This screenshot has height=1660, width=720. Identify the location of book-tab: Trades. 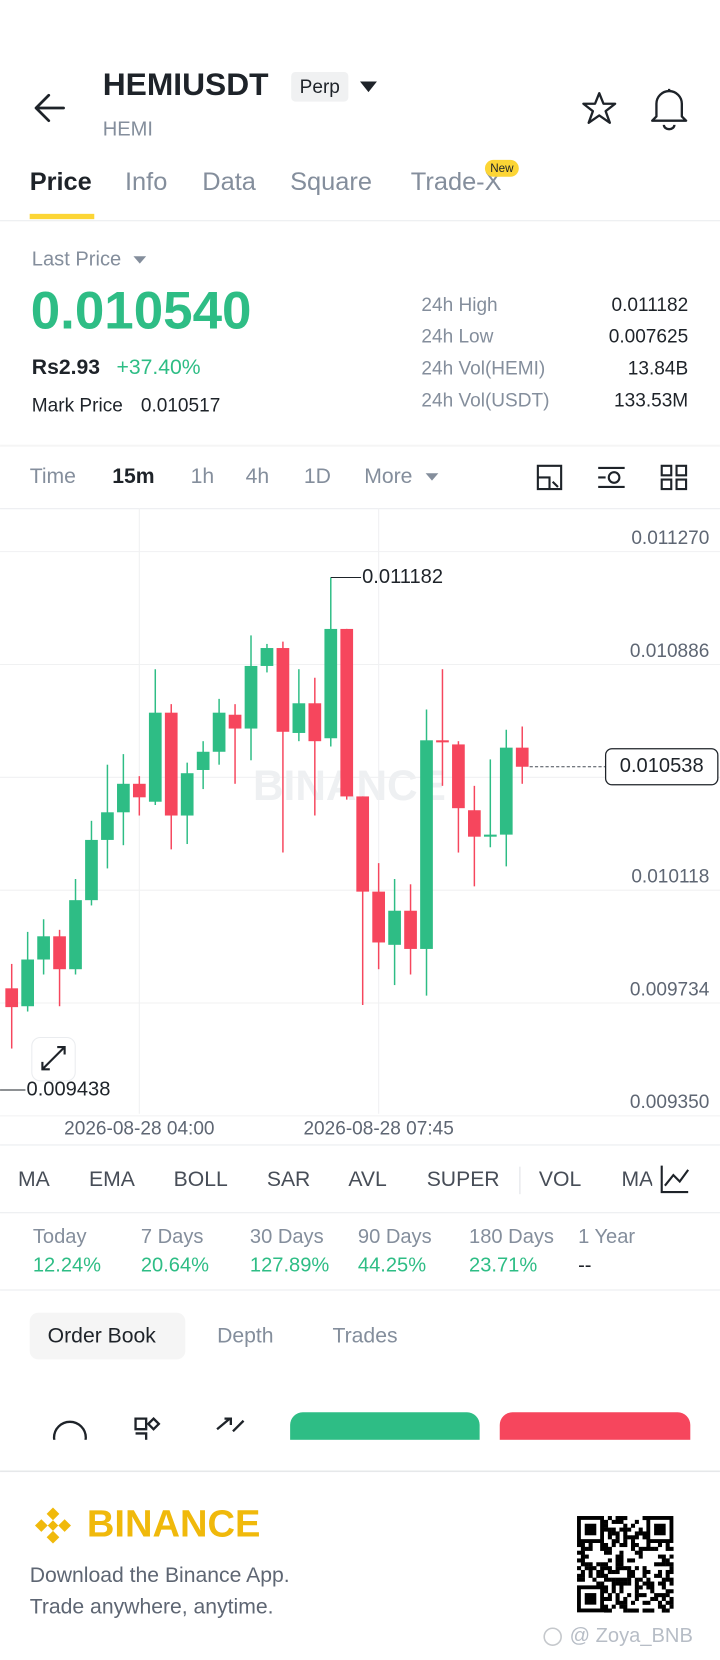
(364, 1336).